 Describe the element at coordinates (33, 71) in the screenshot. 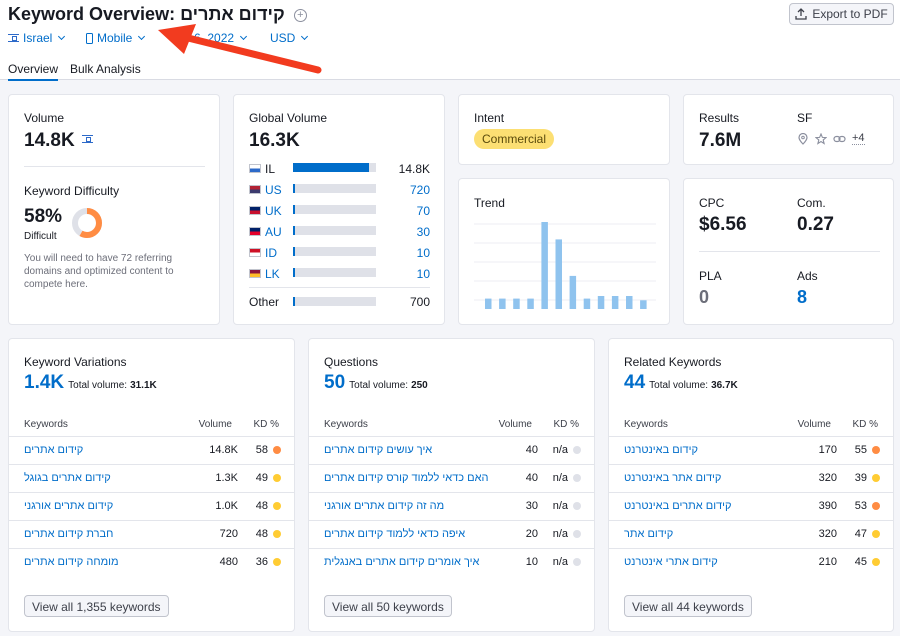

I see `tab-overview: Overview` at that location.